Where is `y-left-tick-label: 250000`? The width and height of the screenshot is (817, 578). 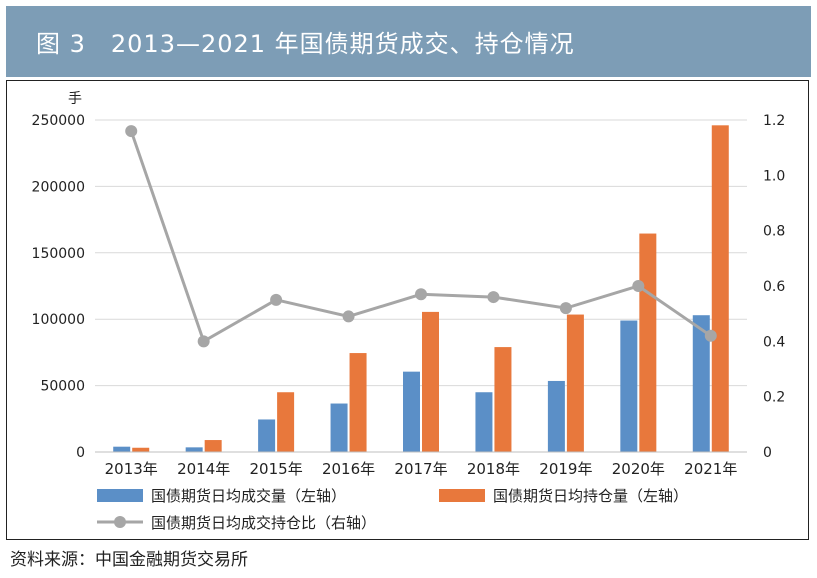
y-left-tick-label: 250000 is located at coordinates (58, 121).